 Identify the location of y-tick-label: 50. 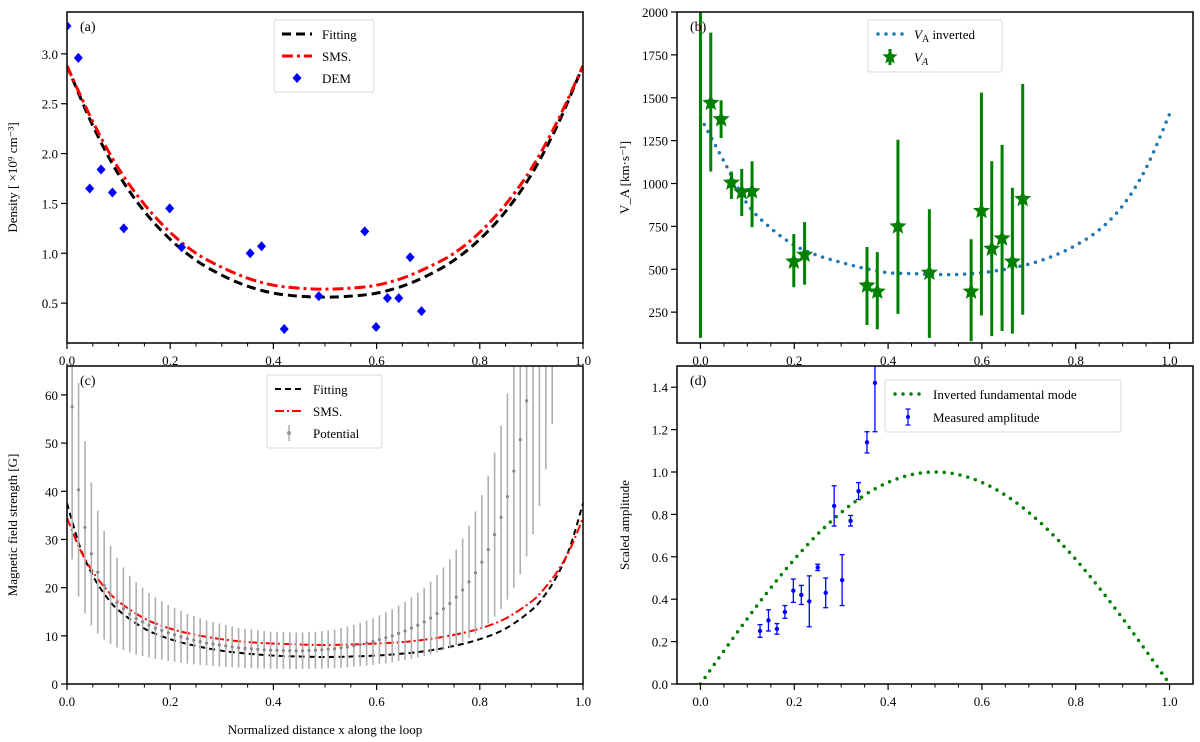
(51, 443).